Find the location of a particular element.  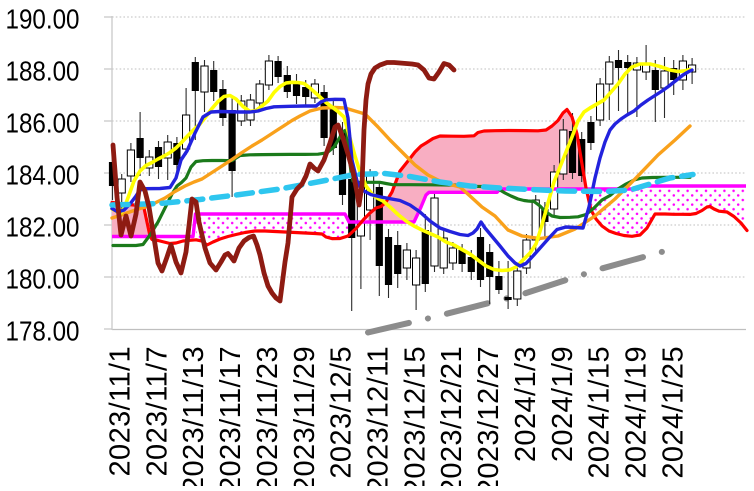

svg-text: 2023/11/13 is located at coordinates (194, 416).